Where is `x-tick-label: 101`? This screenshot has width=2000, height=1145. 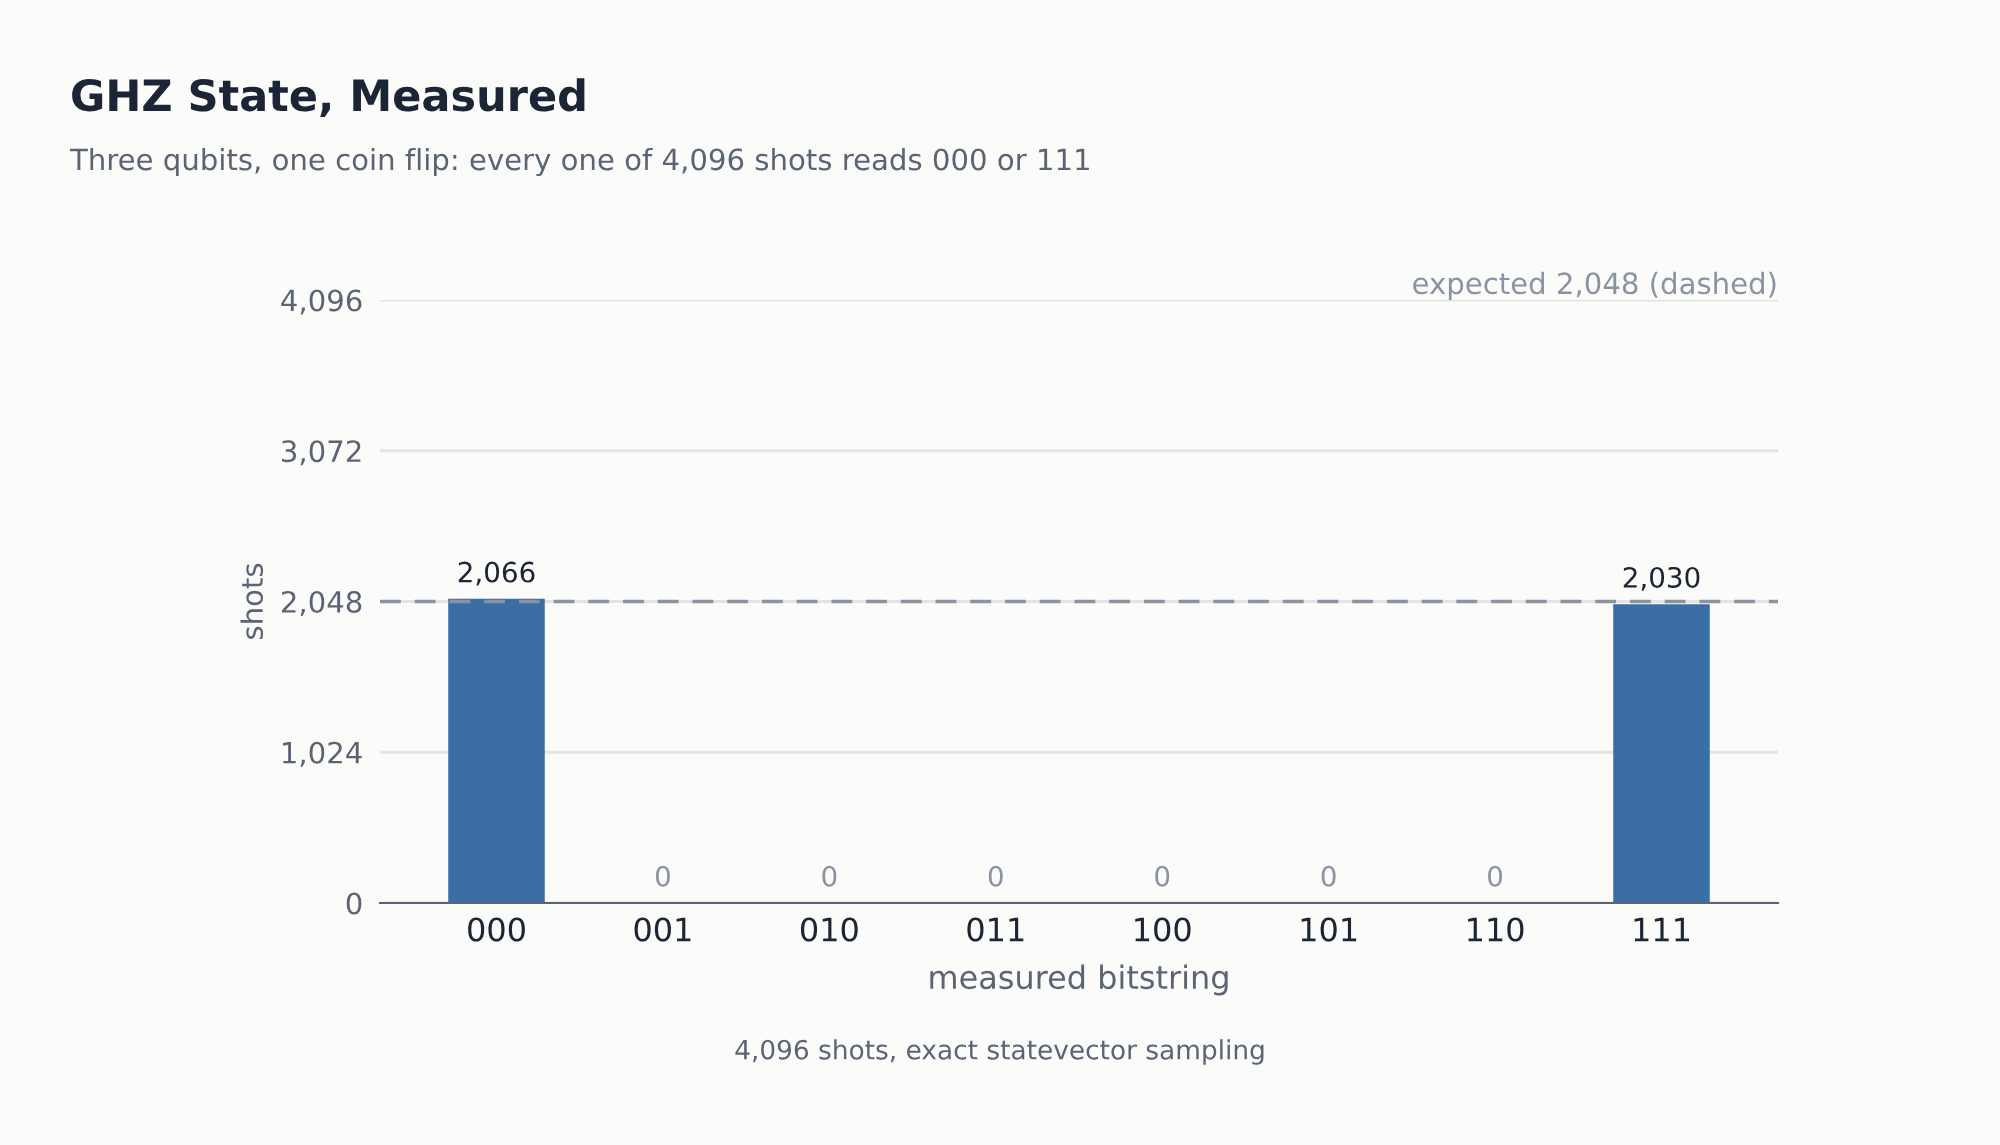 x-tick-label: 101 is located at coordinates (1329, 929).